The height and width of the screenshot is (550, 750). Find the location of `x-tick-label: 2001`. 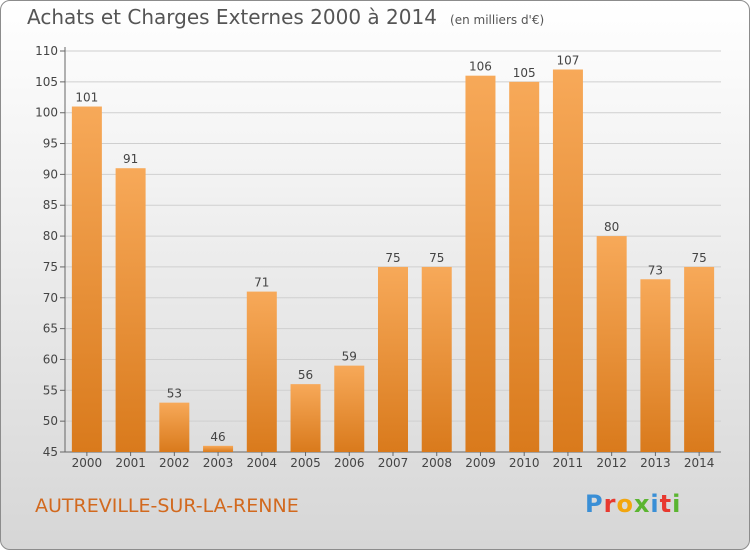

x-tick-label: 2001 is located at coordinates (130, 463).